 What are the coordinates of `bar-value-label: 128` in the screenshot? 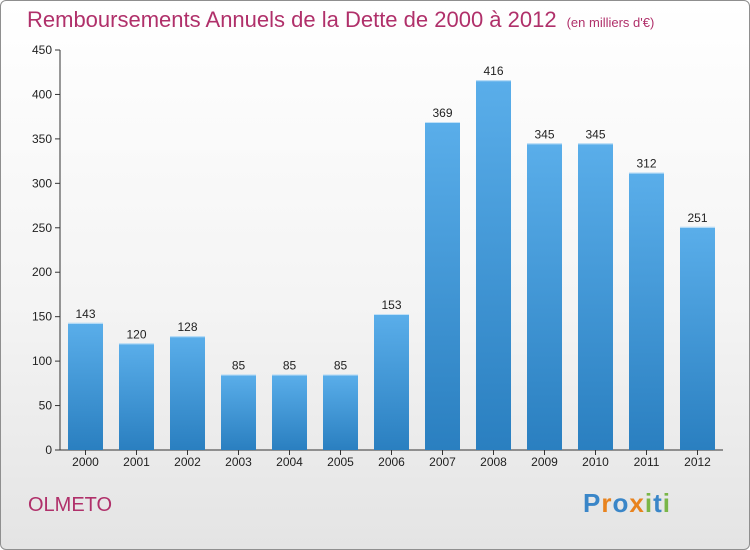 It's located at (187, 327).